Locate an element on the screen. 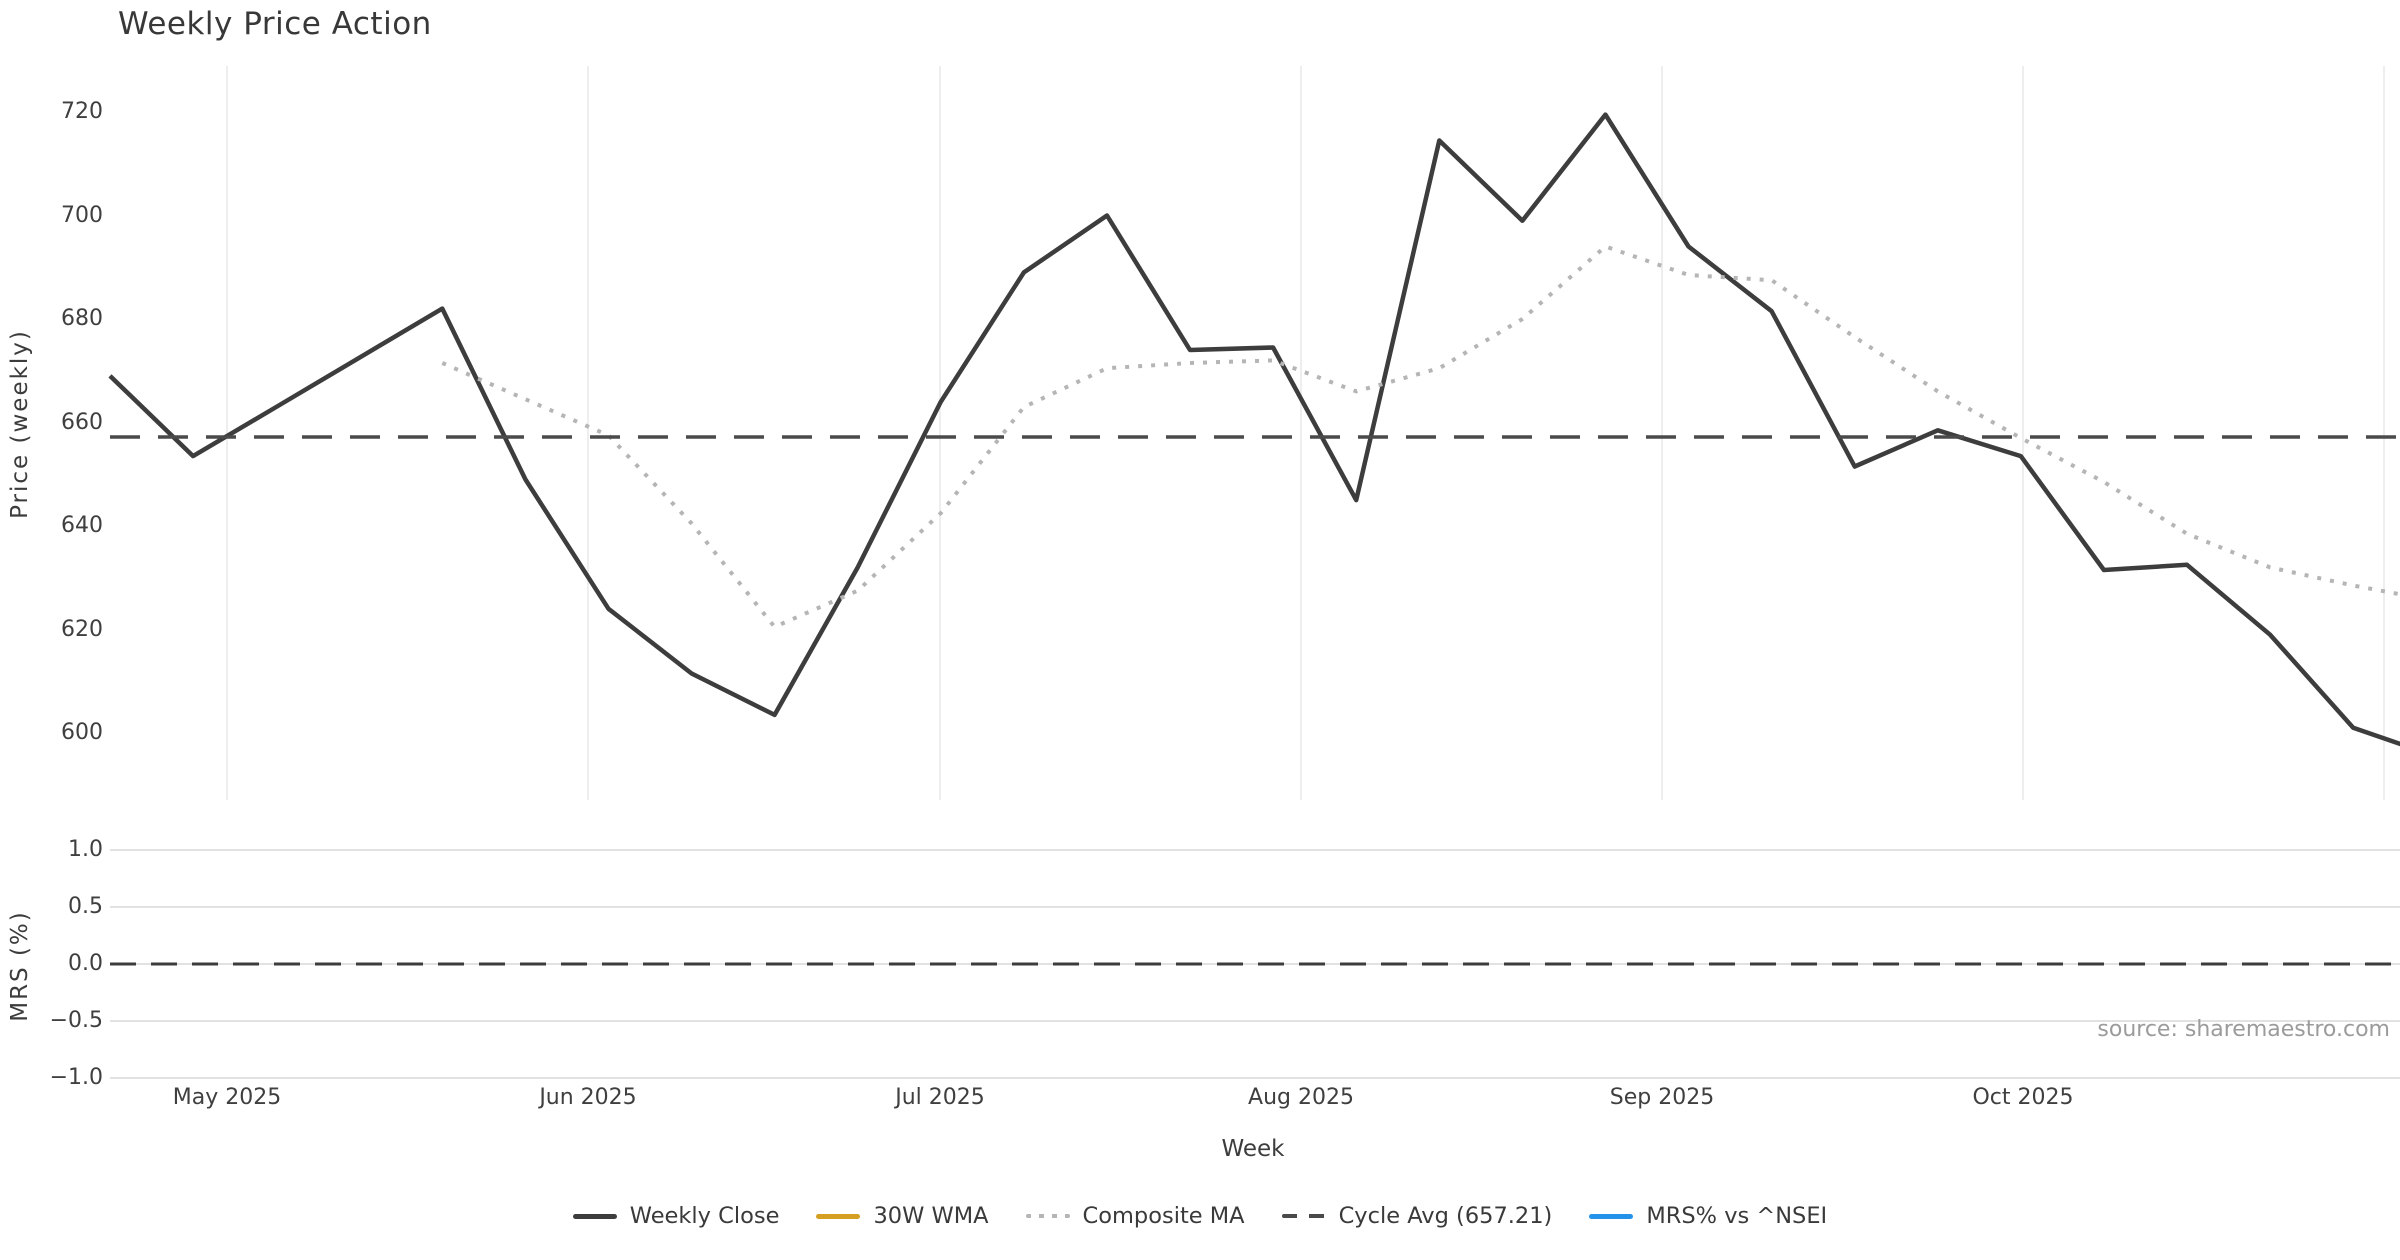  legend-item-cycle-avg-657-21: Cycle Avg (657.21) is located at coordinates (1417, 1216).